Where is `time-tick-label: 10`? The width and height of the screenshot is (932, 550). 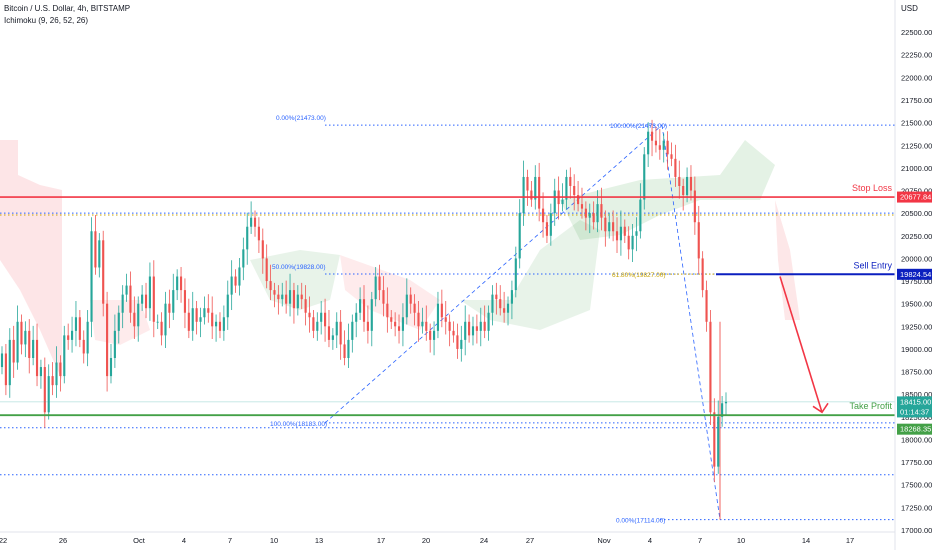
time-tick-label: 10 is located at coordinates (274, 540).